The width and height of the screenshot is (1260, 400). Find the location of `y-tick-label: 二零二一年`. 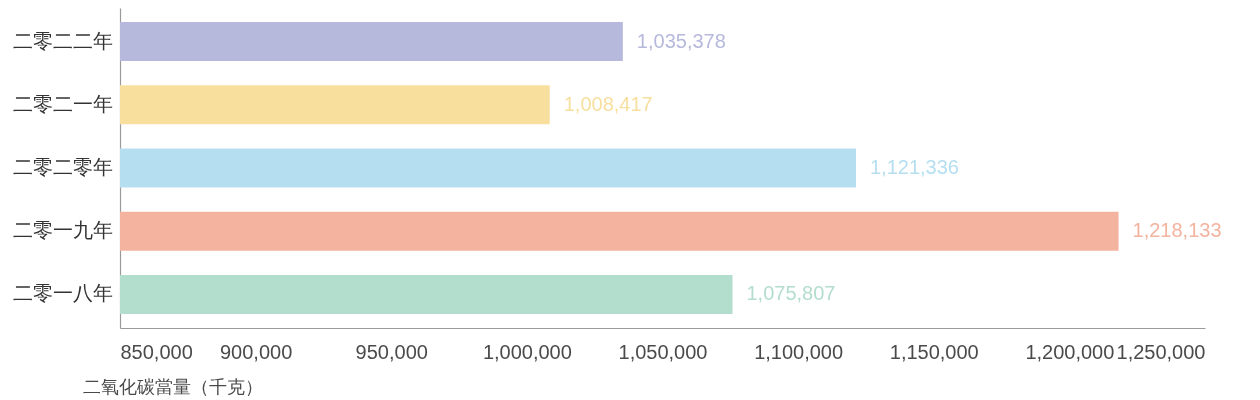

y-tick-label: 二零二一年 is located at coordinates (62, 103).